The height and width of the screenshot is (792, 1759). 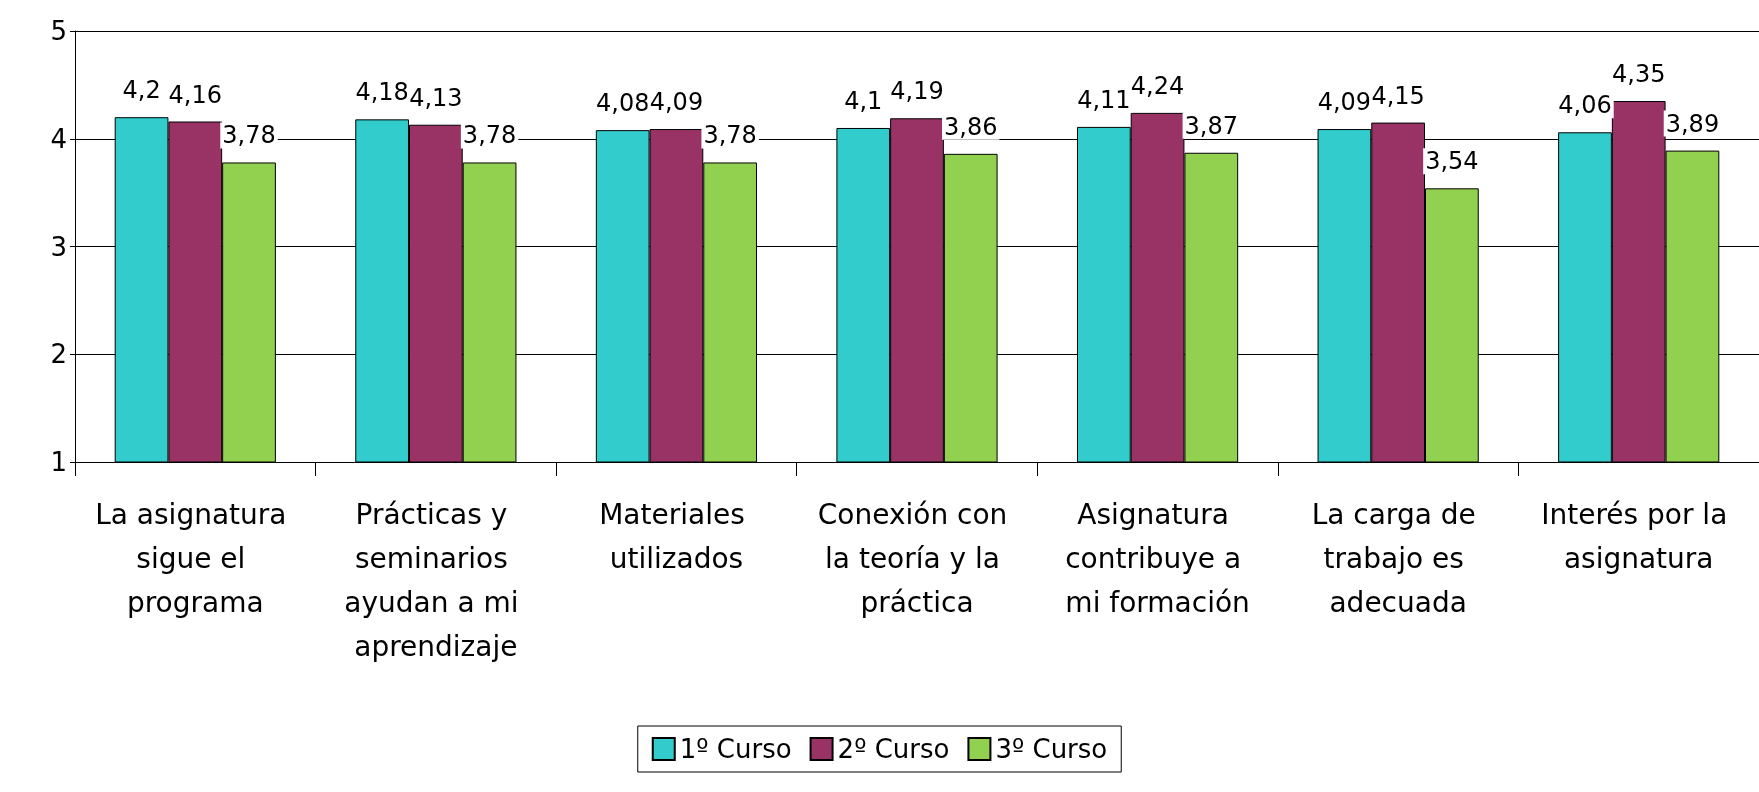 I want to click on y-tick-label: 4, so click(x=58, y=138).